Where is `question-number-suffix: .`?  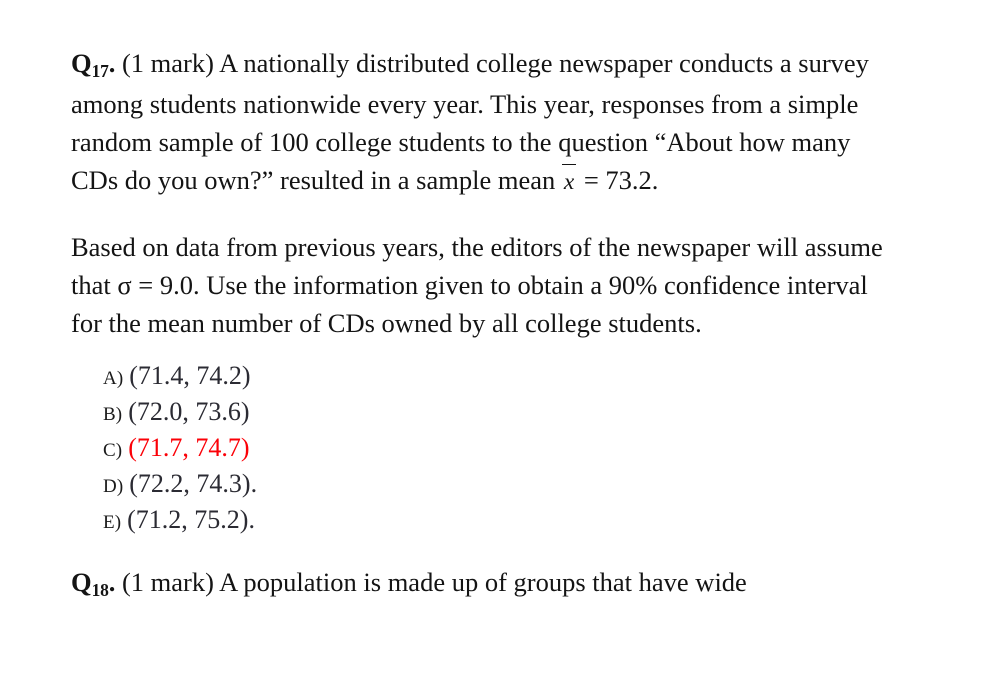
question-number-suffix: . is located at coordinates (112, 63).